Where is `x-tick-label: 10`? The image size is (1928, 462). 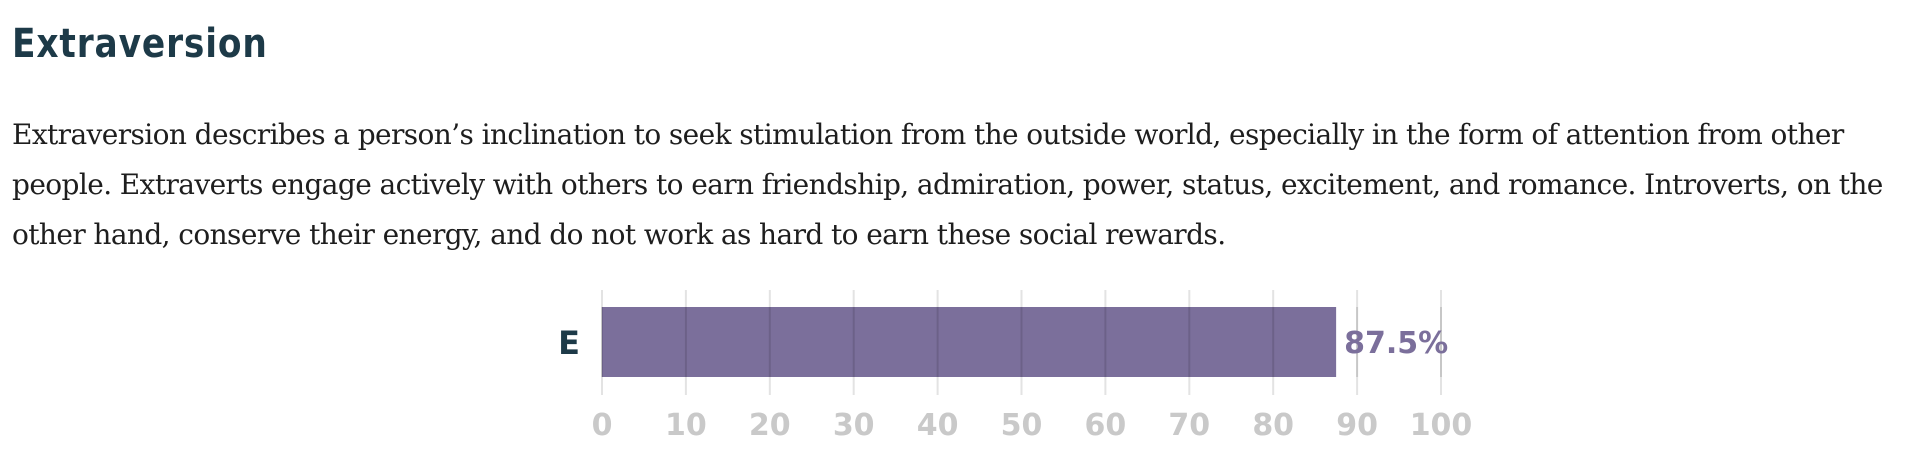
x-tick-label: 10 is located at coordinates (686, 425).